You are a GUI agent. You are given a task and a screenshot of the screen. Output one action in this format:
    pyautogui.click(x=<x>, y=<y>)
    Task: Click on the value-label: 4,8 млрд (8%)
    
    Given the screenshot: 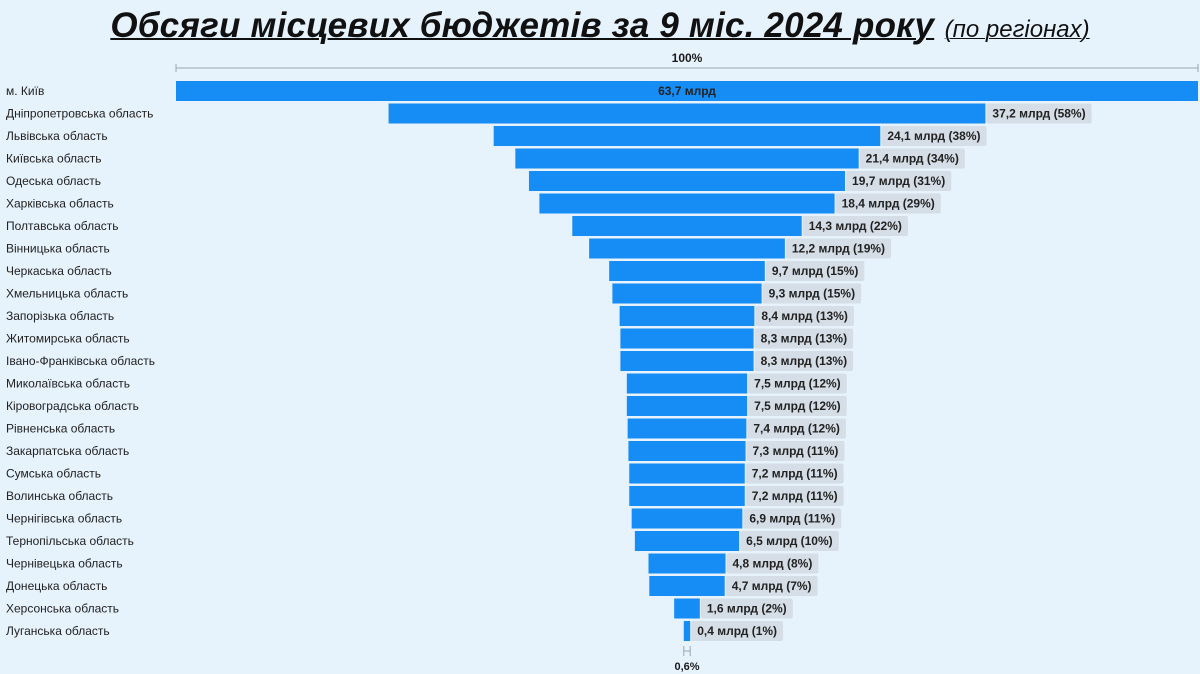 What is the action you would take?
    pyautogui.click(x=773, y=564)
    